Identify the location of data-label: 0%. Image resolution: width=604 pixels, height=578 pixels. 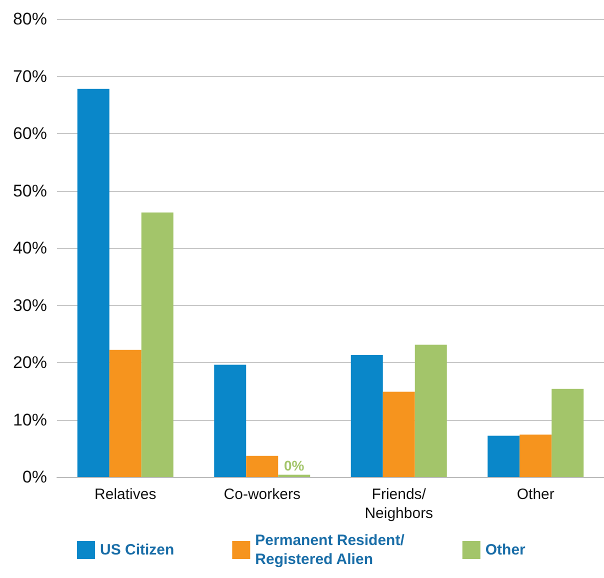
(294, 466).